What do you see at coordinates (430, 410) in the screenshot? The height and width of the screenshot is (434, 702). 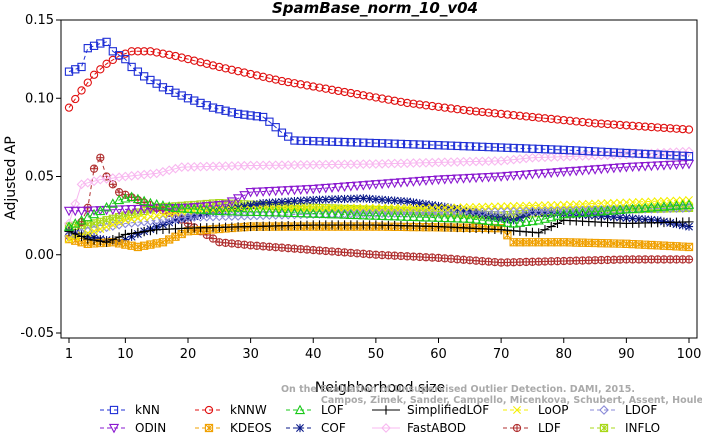 I see `legend-item-simplifiedlof: SimplifiedLOF` at bounding box center [430, 410].